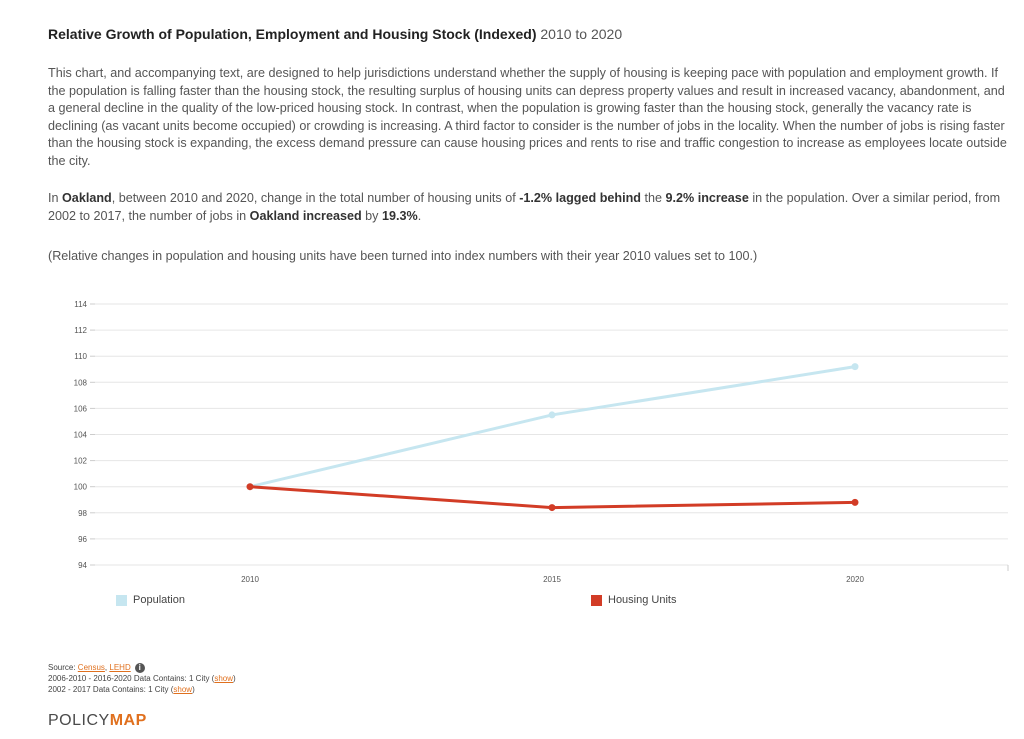 The height and width of the screenshot is (739, 1024). What do you see at coordinates (580, 198) in the screenshot?
I see `summary-housing-change: -1.2% lagged behind` at bounding box center [580, 198].